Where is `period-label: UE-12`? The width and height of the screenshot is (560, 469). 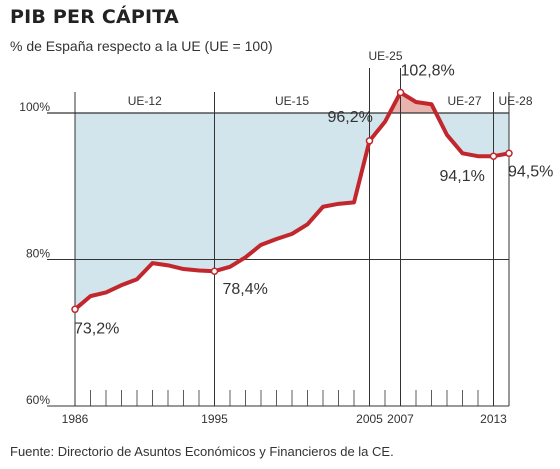
period-label: UE-12 is located at coordinates (145, 101).